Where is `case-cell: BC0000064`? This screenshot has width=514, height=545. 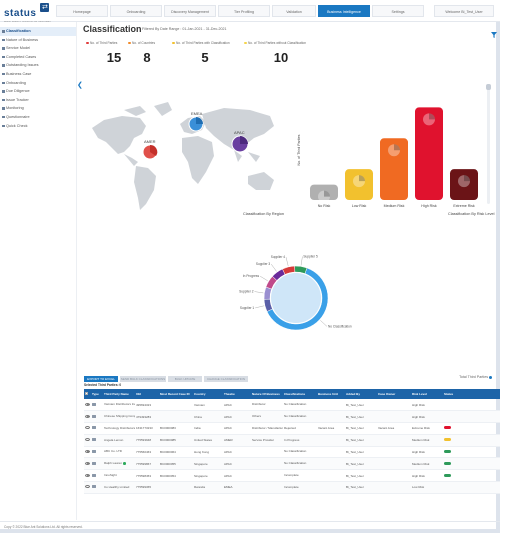 case-cell: BC0000064 is located at coordinates (176, 452).